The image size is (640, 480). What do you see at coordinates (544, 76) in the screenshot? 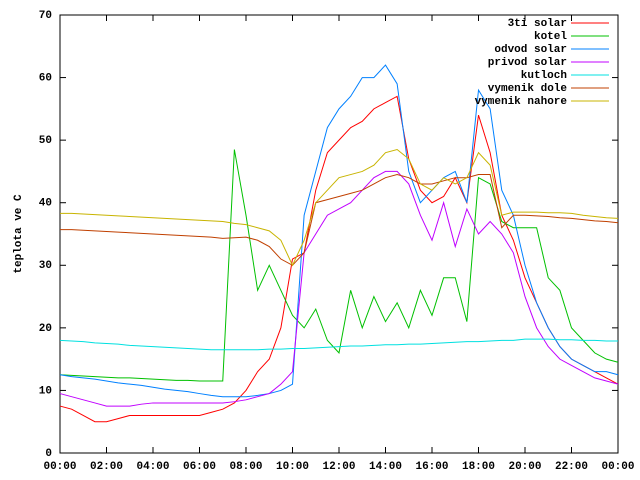
I see `legend-label: kutloch` at bounding box center [544, 76].